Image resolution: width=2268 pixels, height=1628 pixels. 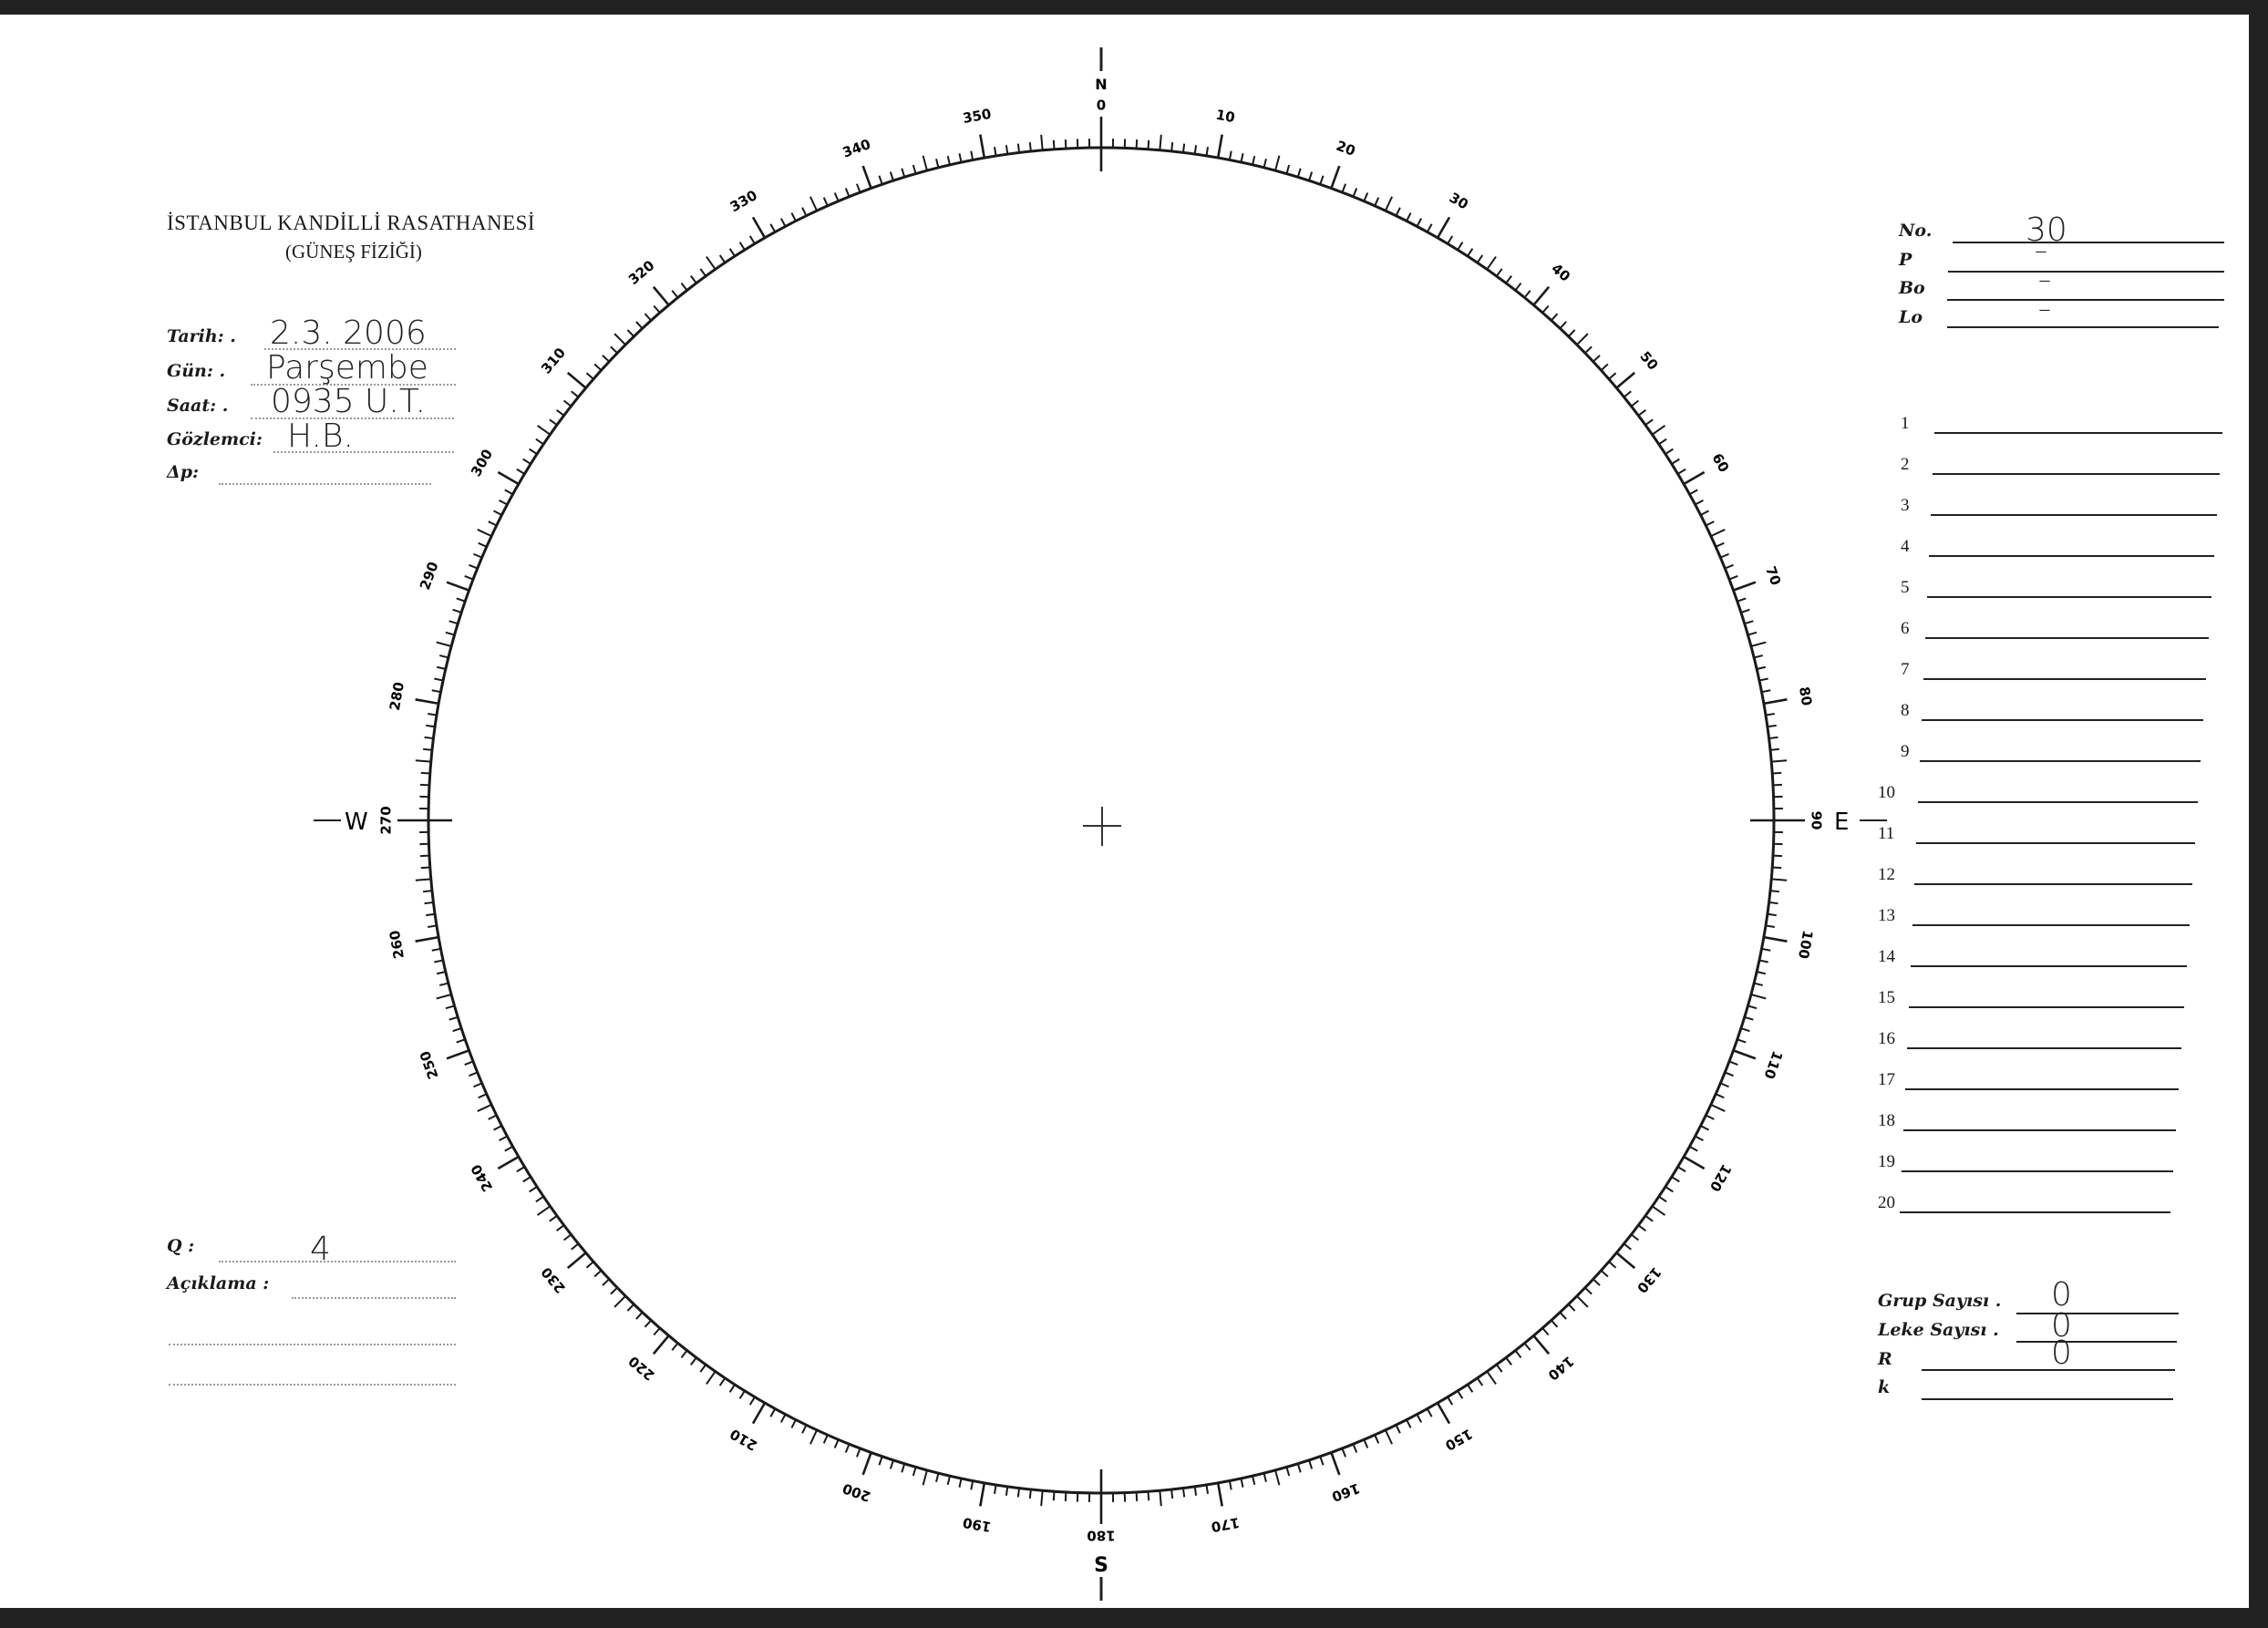 I want to click on dial-label: 130, so click(x=1649, y=1279).